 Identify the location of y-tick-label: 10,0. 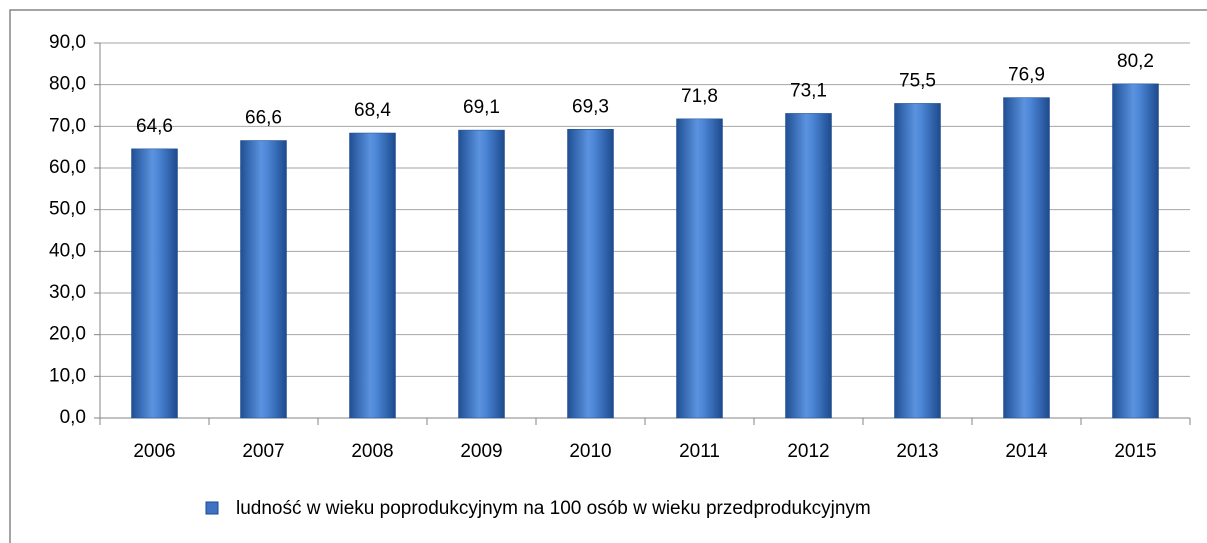
(67, 375).